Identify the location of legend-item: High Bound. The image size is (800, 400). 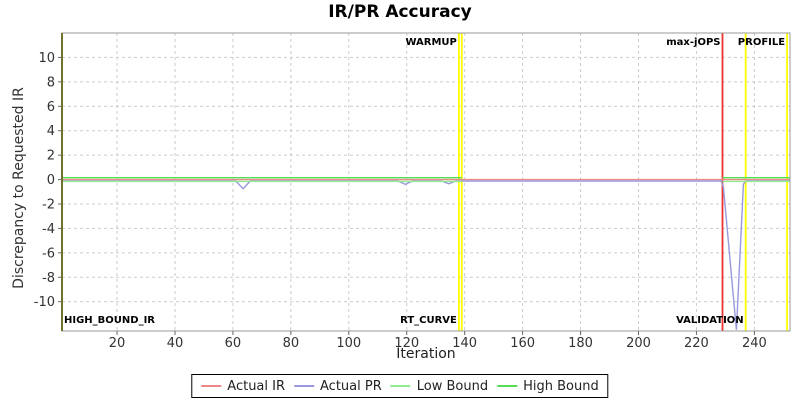
(548, 386).